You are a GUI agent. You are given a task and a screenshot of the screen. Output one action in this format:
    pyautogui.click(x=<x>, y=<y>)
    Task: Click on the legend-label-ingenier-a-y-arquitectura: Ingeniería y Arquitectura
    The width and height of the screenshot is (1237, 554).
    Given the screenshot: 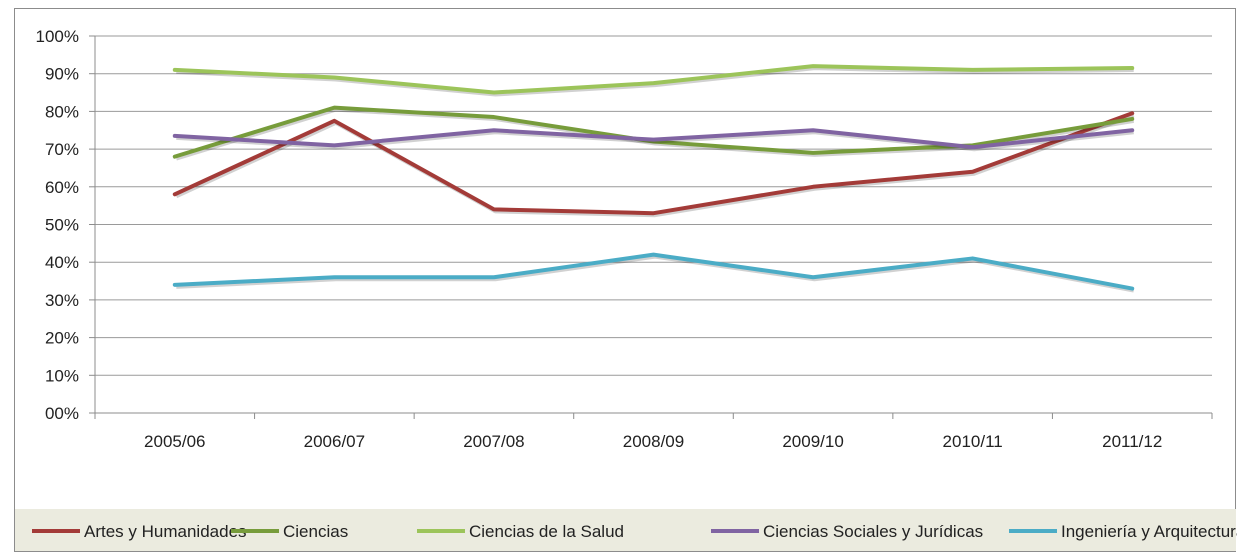 What is the action you would take?
    pyautogui.click(x=1149, y=531)
    